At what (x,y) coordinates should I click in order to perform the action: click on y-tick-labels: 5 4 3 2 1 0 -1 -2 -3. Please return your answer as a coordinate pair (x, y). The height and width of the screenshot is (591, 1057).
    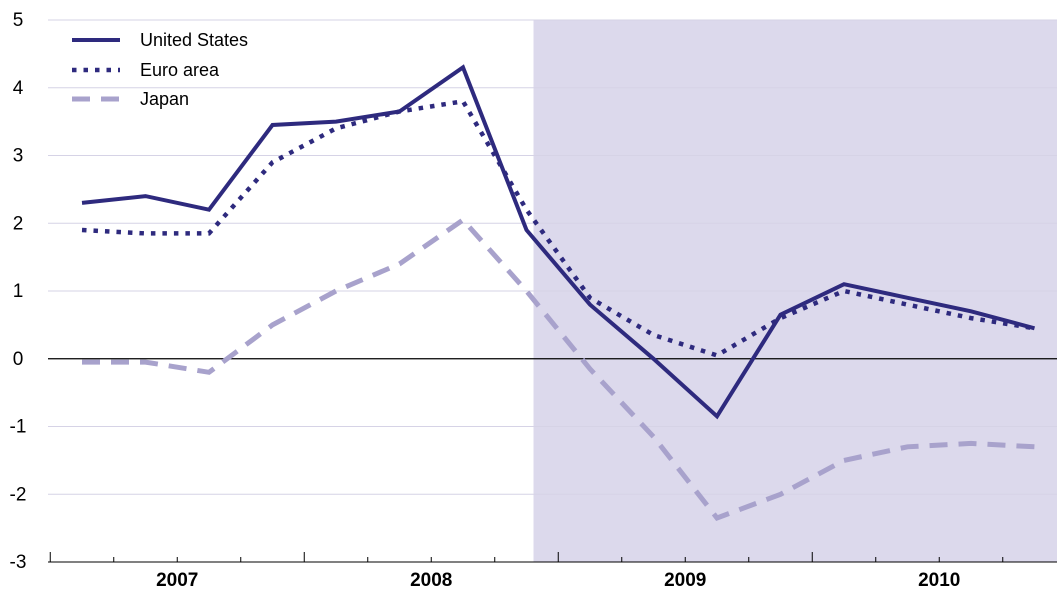
    Looking at the image, I should click on (18, 291).